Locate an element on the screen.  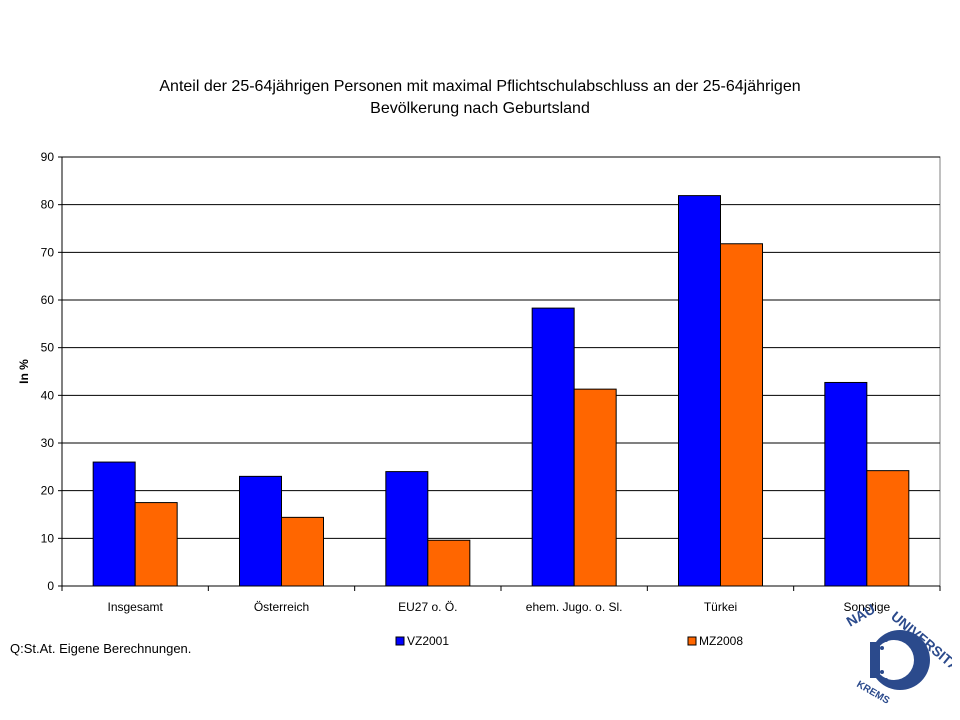
y-tick-label: 40 is located at coordinates (48, 395).